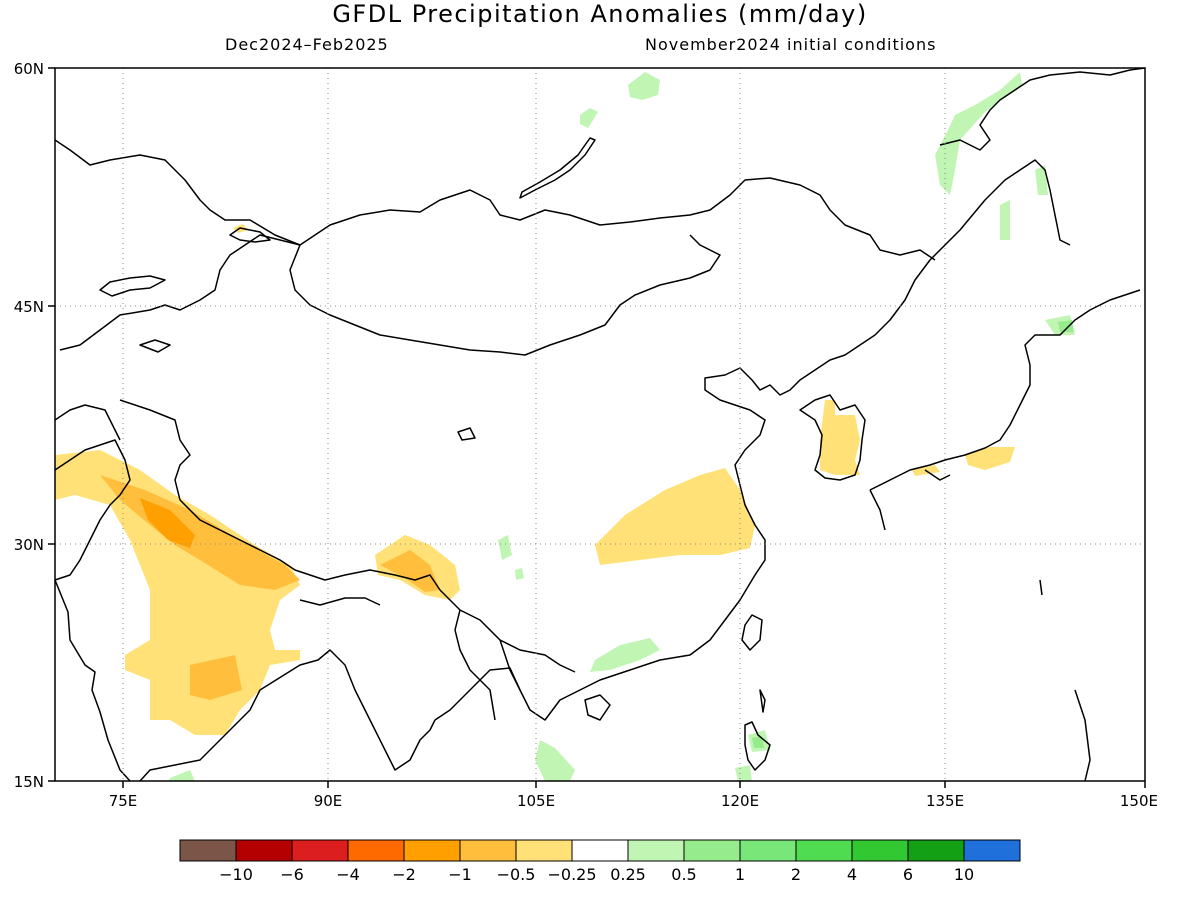 Image resolution: width=1200 pixels, height=900 pixels. I want to click on anomaly-korea, so click(840, 437).